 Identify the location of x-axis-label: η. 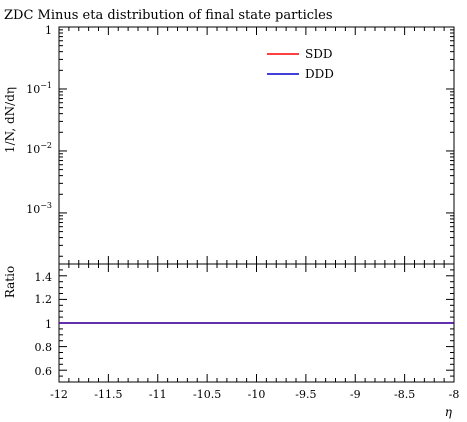
(449, 412).